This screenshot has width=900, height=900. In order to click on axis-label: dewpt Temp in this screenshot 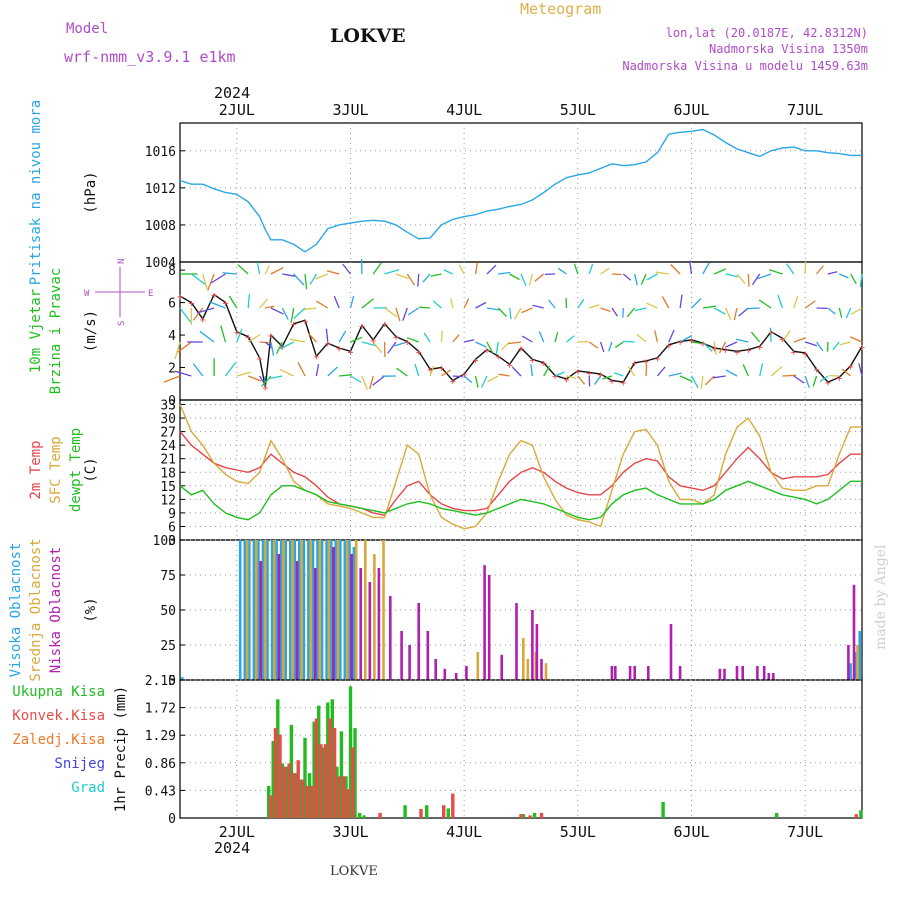, I will do `click(76, 470)`.